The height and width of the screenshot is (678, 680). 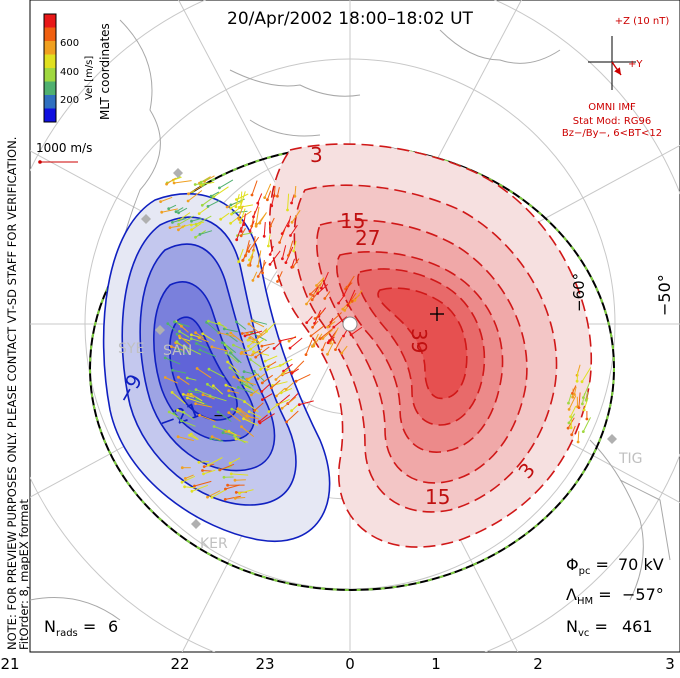 What do you see at coordinates (350, 664) in the screenshot?
I see `mlt-tick-0: 0` at bounding box center [350, 664].